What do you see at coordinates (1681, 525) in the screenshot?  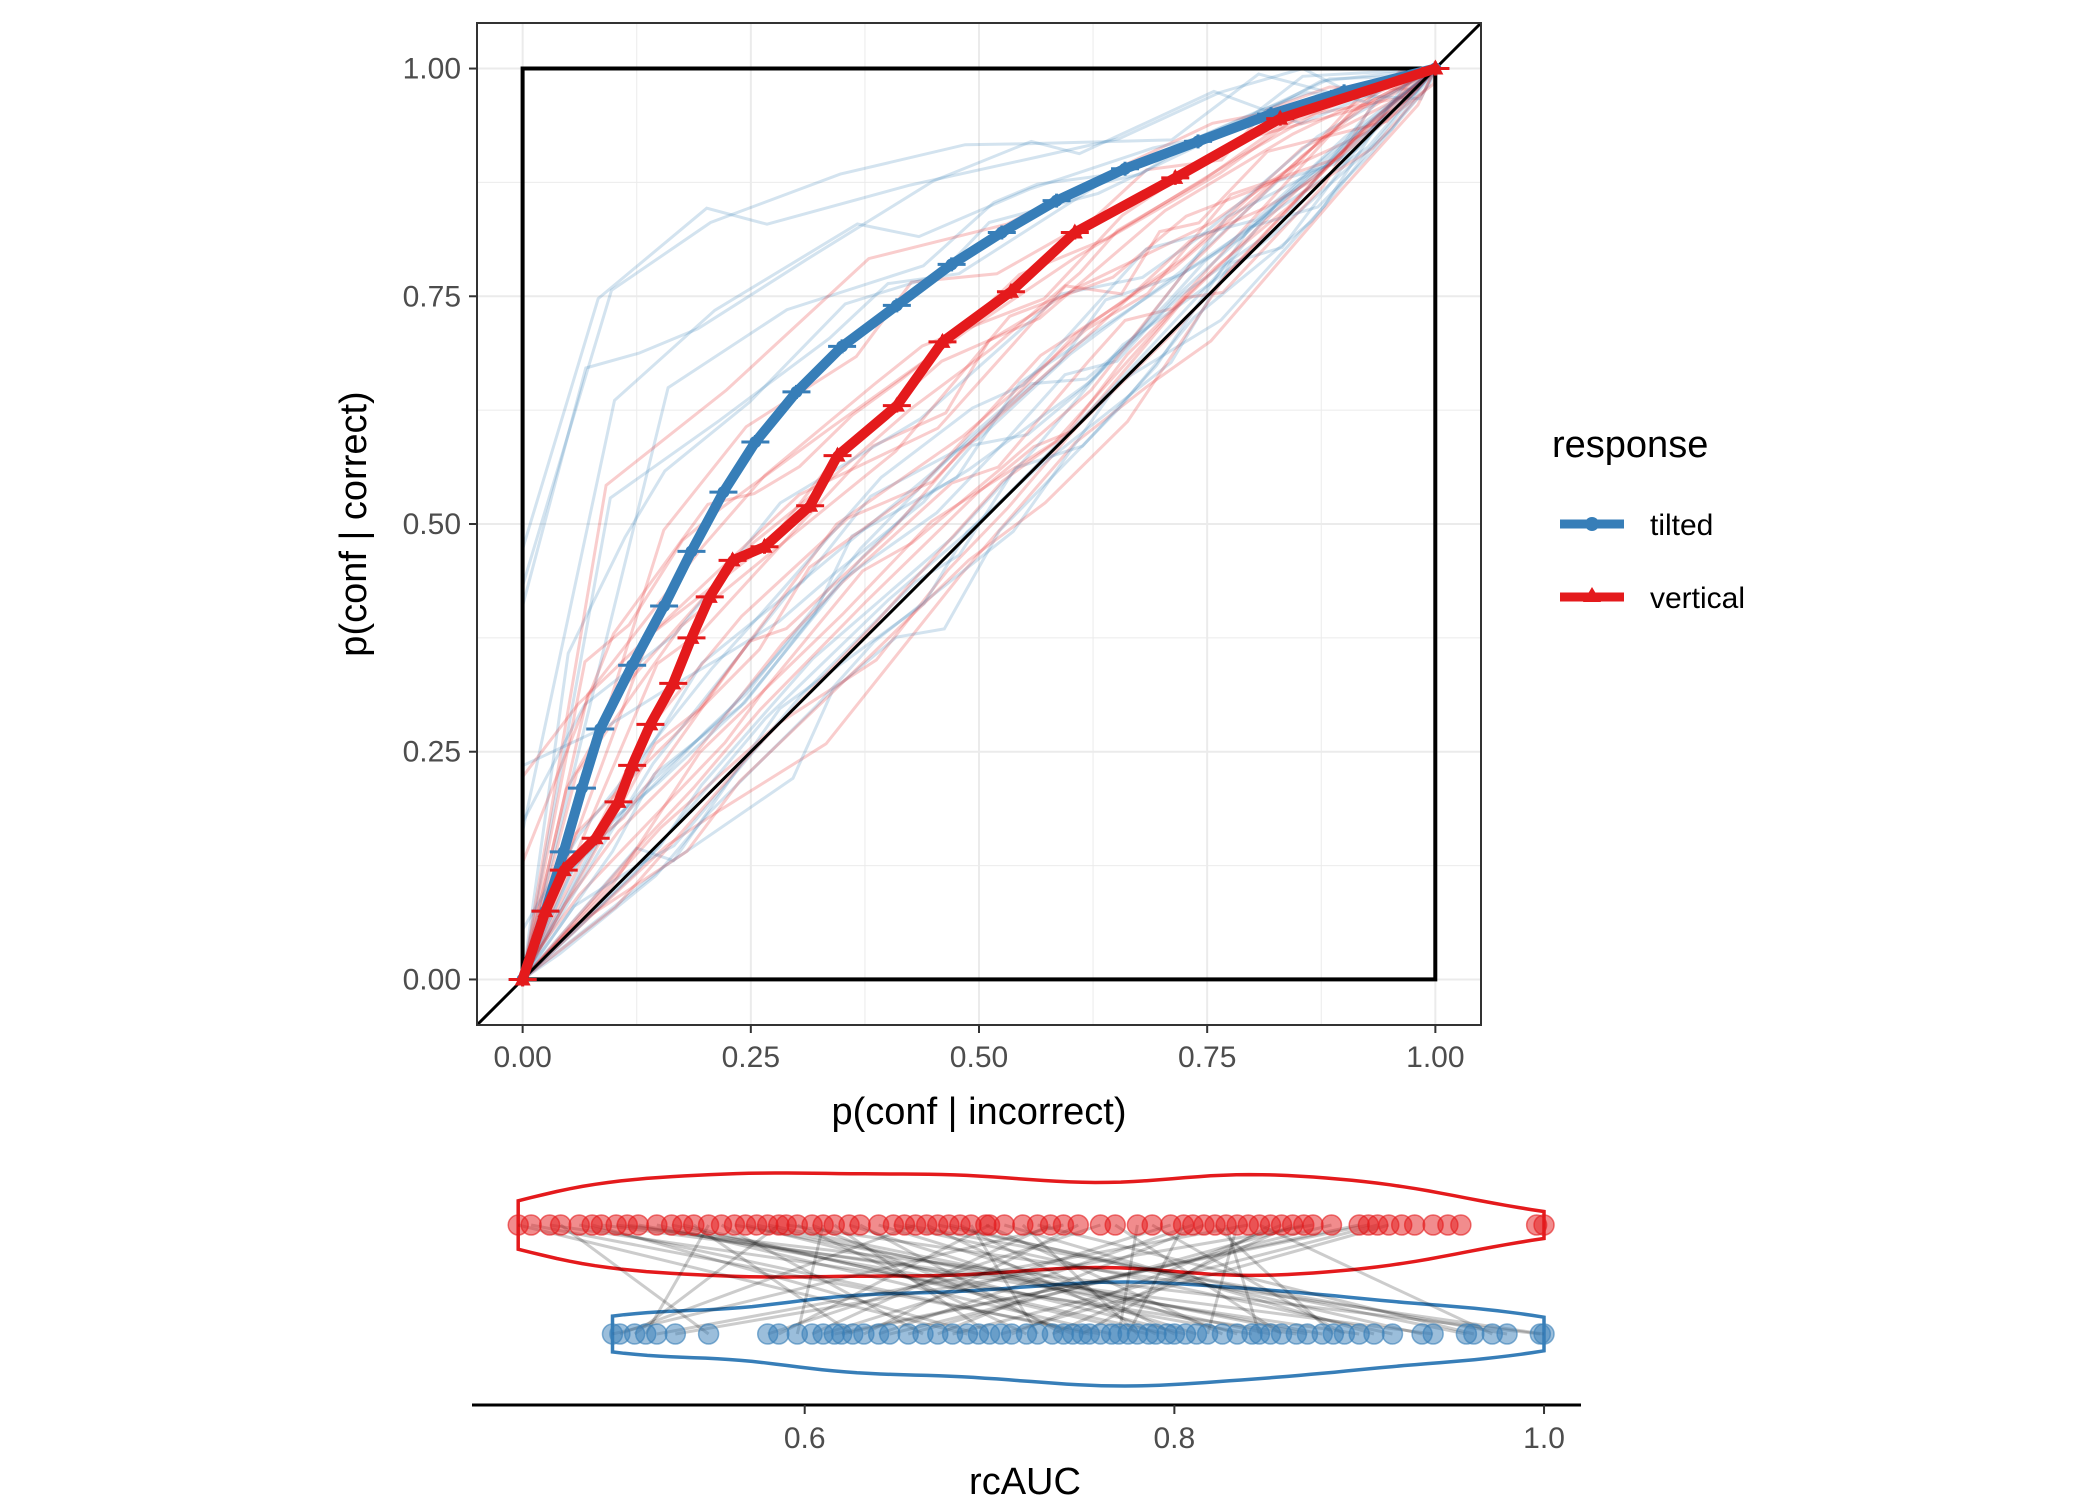 I see `legend-label-tilted: tilted` at bounding box center [1681, 525].